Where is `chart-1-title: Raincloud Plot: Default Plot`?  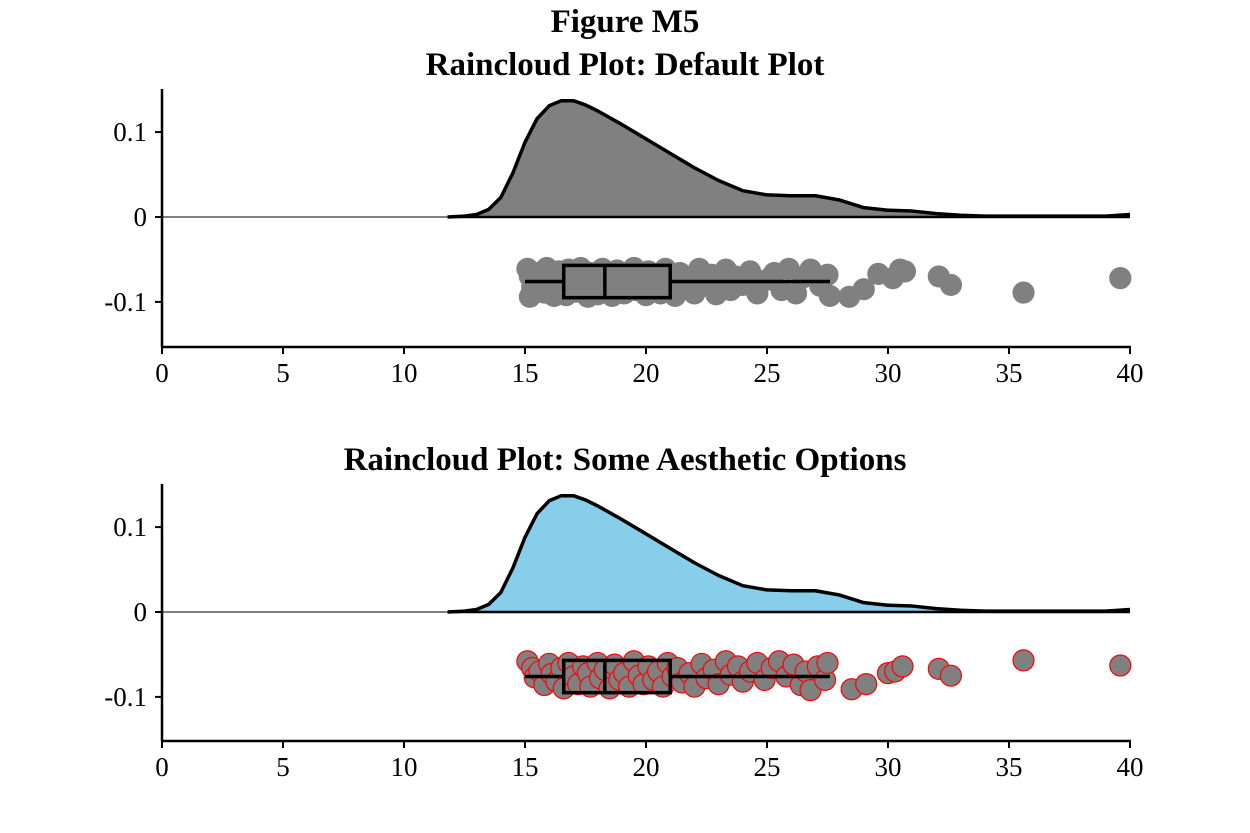
chart-1-title: Raincloud Plot: Default Plot is located at coordinates (625, 65).